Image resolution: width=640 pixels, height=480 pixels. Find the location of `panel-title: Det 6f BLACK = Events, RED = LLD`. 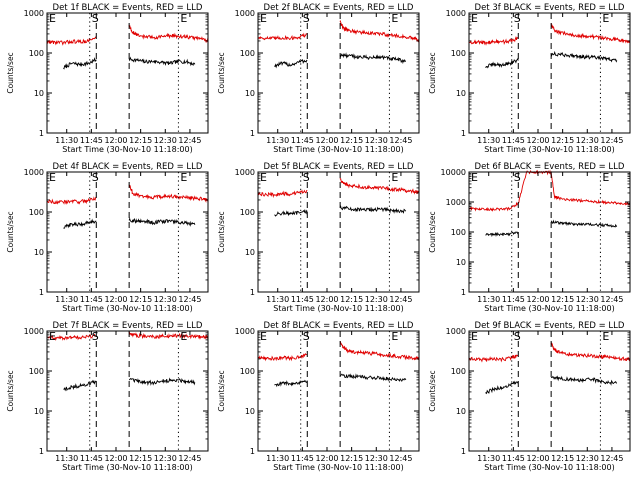

panel-title: Det 6f BLACK = Events, RED = LLD is located at coordinates (550, 167).